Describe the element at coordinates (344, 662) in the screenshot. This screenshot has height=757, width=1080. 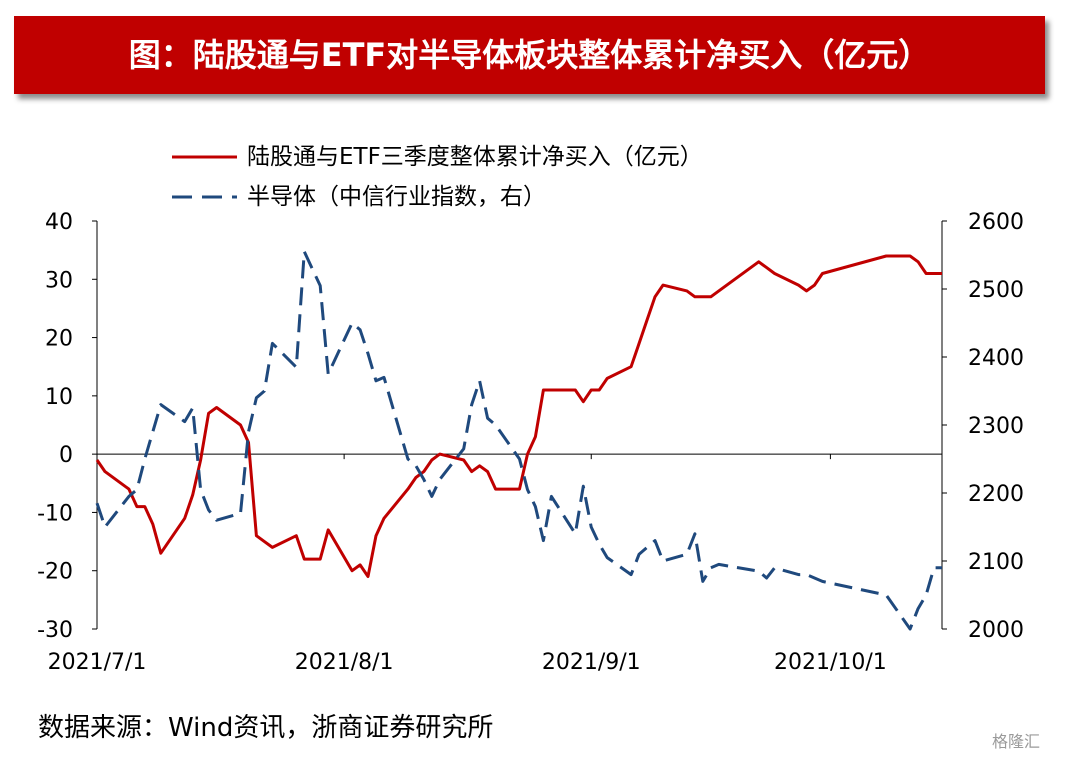
I see `x-tick-label: 2021/8/1` at that location.